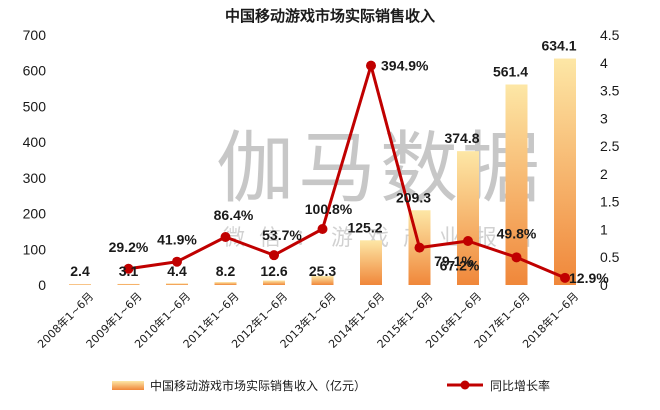 Image resolution: width=660 pixels, height=410 pixels. I want to click on bar-value-label: 374.8, so click(461, 138).